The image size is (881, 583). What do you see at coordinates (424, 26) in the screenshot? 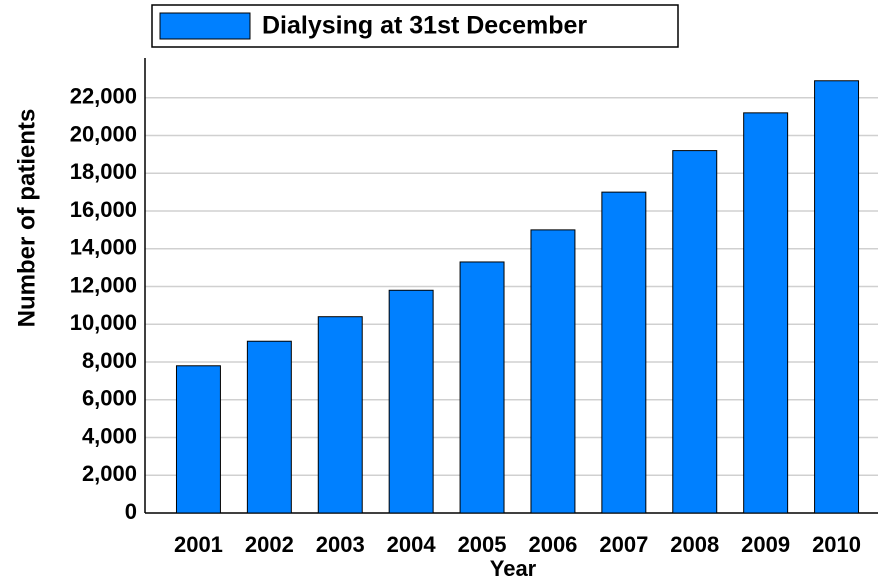
I see `legend-label: Dialysing at 31st December` at bounding box center [424, 26].